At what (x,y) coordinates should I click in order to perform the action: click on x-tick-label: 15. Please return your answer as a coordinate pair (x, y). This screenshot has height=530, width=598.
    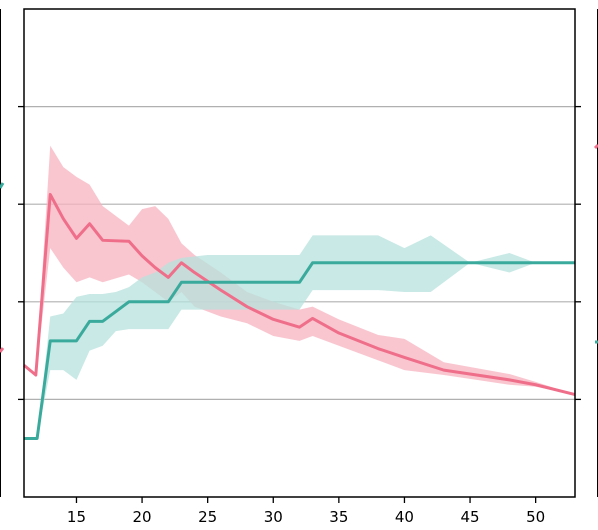
    Looking at the image, I should click on (76, 517).